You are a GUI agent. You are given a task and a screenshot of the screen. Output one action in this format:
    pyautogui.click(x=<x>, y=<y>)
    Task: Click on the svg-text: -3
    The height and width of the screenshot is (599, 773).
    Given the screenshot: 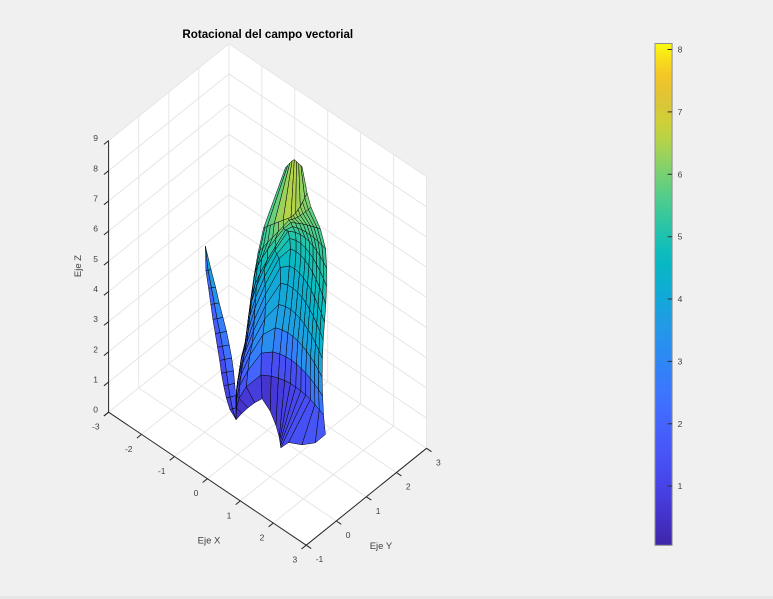 What is the action you would take?
    pyautogui.click(x=96, y=427)
    